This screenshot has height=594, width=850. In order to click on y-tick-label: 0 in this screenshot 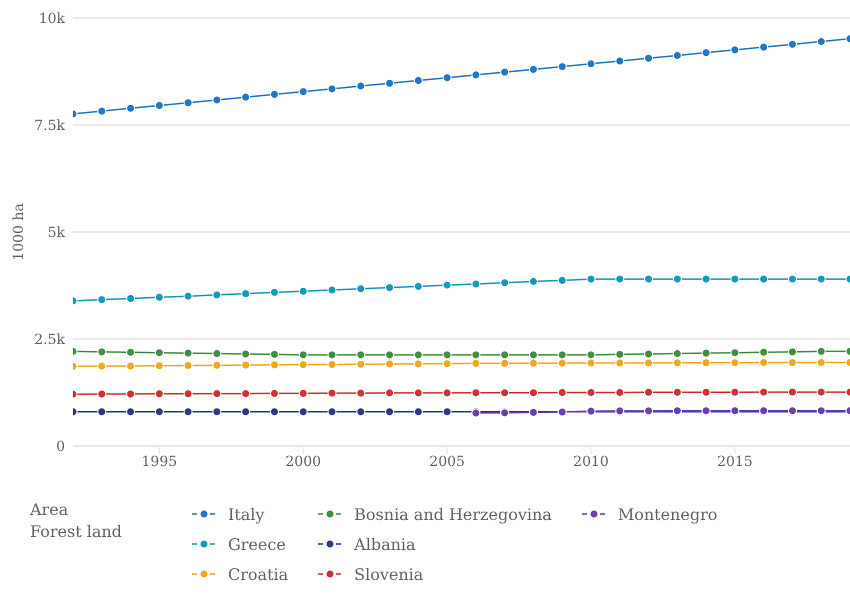, I will do `click(60, 446)`.